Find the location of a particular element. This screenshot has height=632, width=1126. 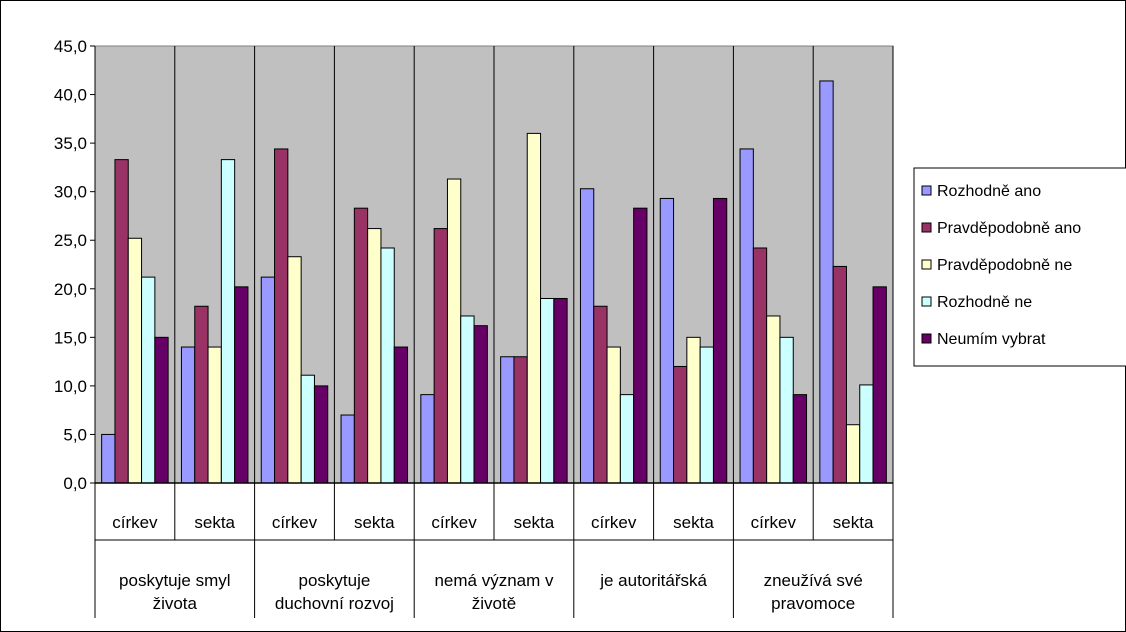

y-tick-label: 40,0 is located at coordinates (70, 95).